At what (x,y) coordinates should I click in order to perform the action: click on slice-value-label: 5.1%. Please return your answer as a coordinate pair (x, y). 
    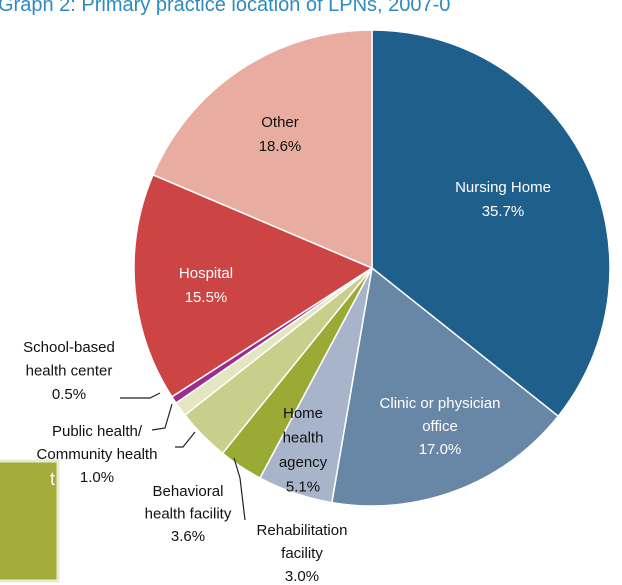
    Looking at the image, I should click on (303, 487).